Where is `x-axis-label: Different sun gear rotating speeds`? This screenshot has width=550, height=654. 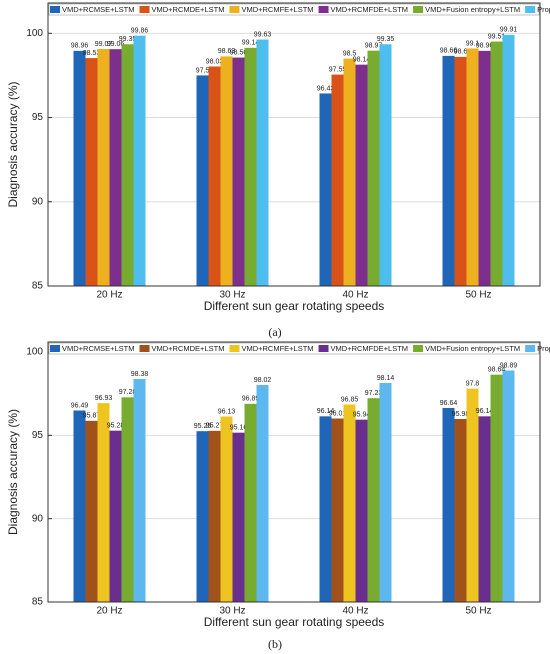 x-axis-label: Different sun gear rotating speeds is located at coordinates (294, 306).